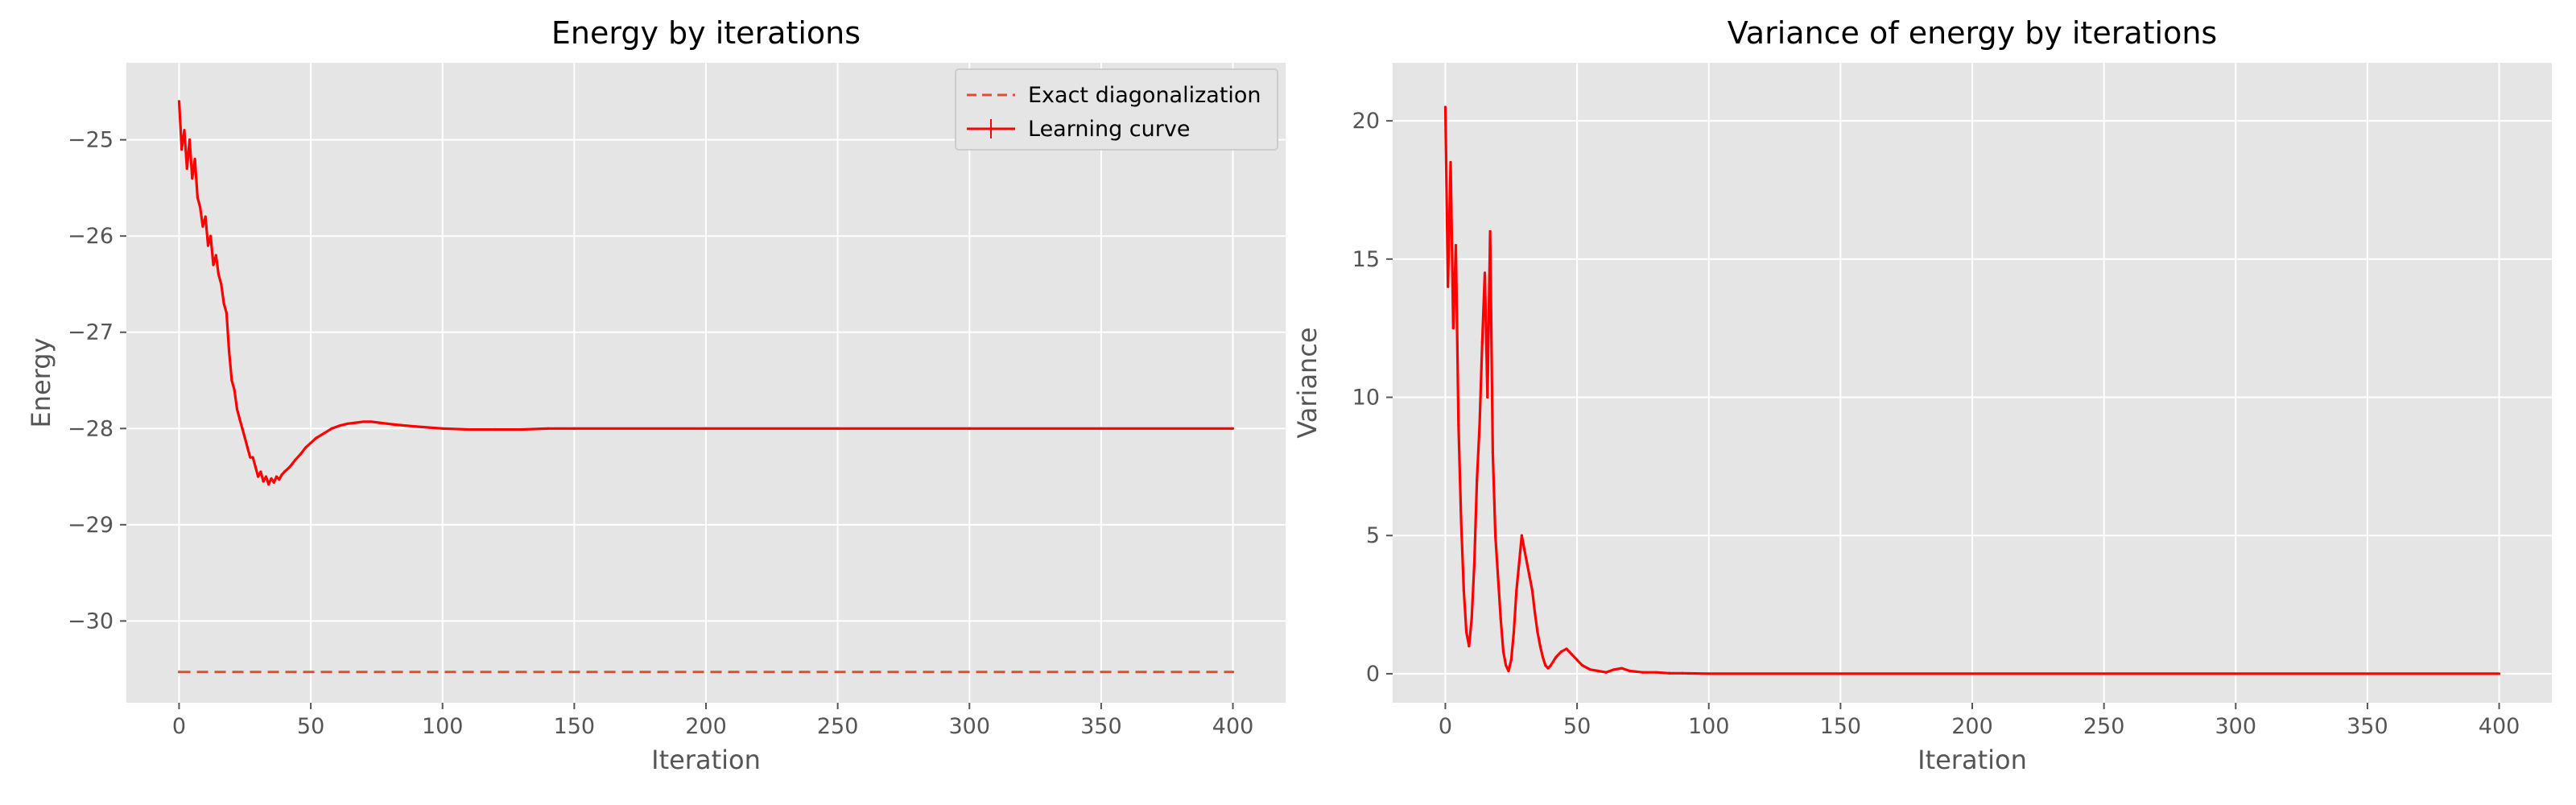 This screenshot has width=2576, height=805. I want to click on x-tick-label: 400, so click(1233, 726).